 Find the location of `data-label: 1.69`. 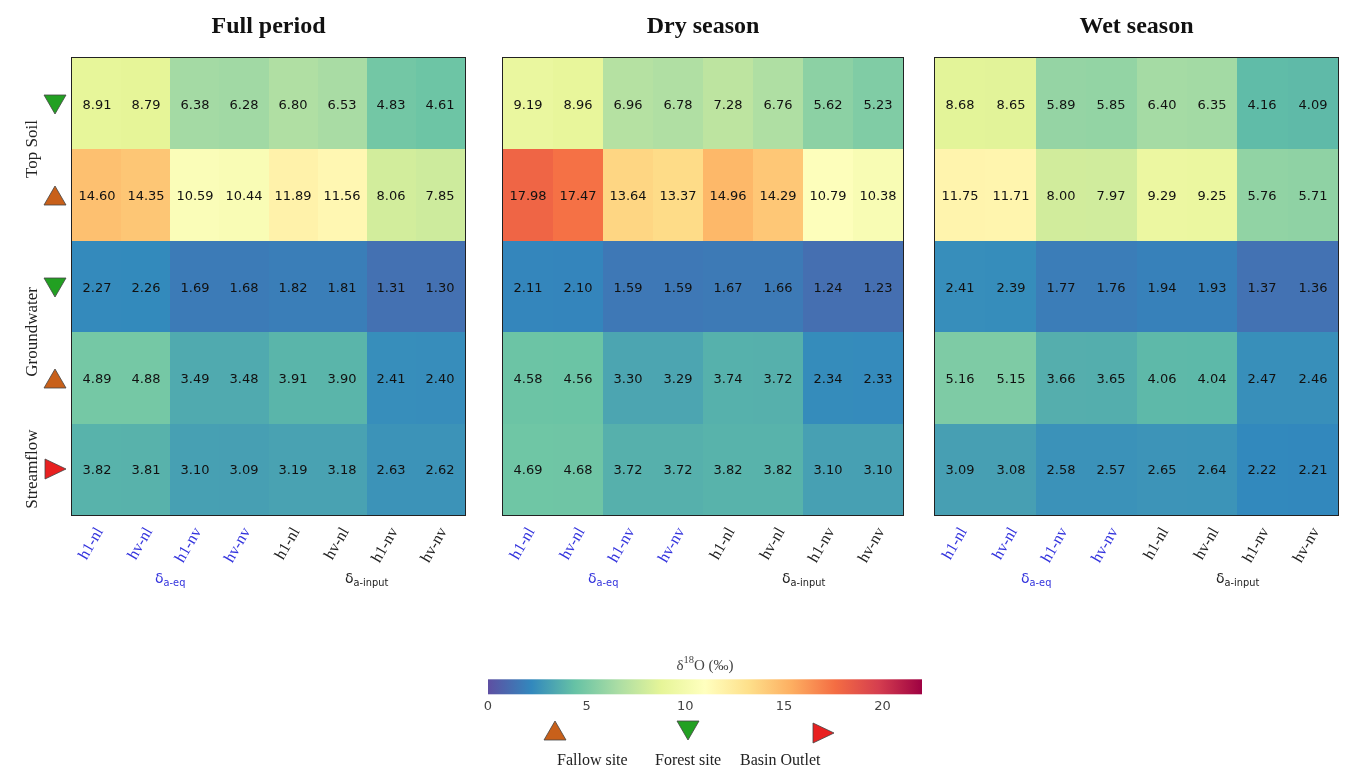

data-label: 1.69 is located at coordinates (195, 287).